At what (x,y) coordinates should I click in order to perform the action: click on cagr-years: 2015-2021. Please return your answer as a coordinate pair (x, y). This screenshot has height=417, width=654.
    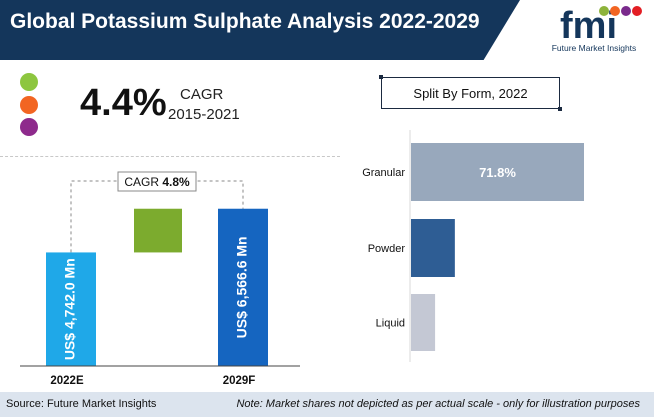
    Looking at the image, I should click on (204, 114).